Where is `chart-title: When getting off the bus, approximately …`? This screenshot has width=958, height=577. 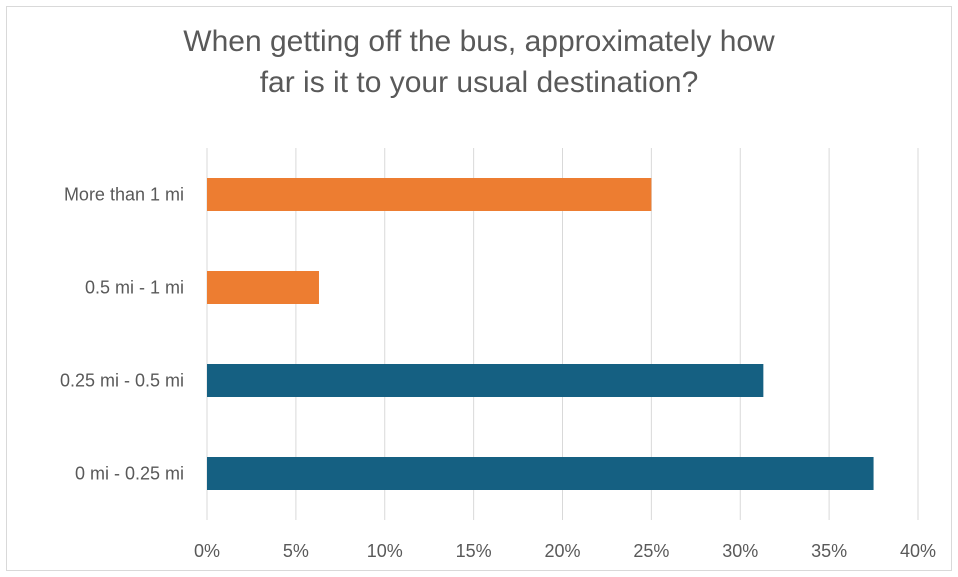
chart-title: When getting off the bus, approximately … is located at coordinates (479, 63).